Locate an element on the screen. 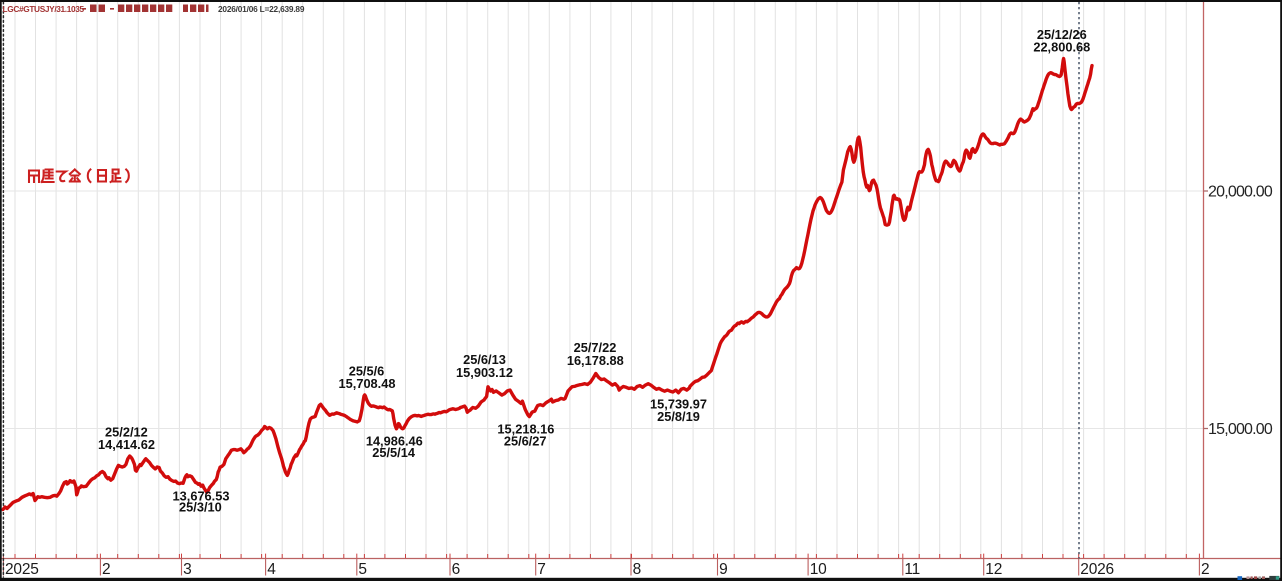 This screenshot has height=586, width=1282. svg-text: 25/3/10 is located at coordinates (200, 507).